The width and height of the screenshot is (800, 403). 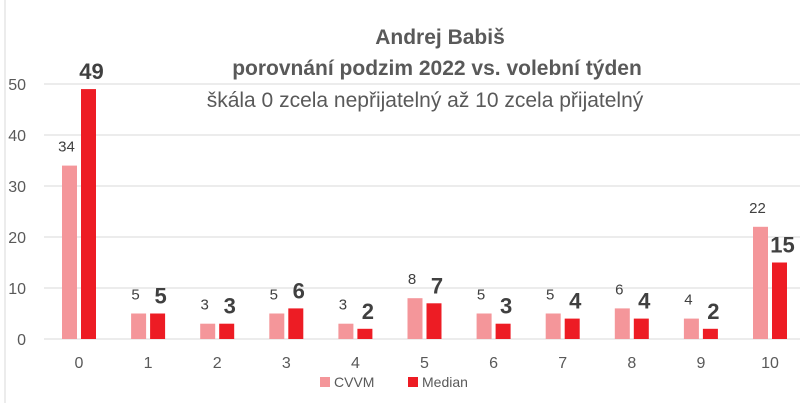 I want to click on y-tick-label: 50, so click(x=17, y=85).